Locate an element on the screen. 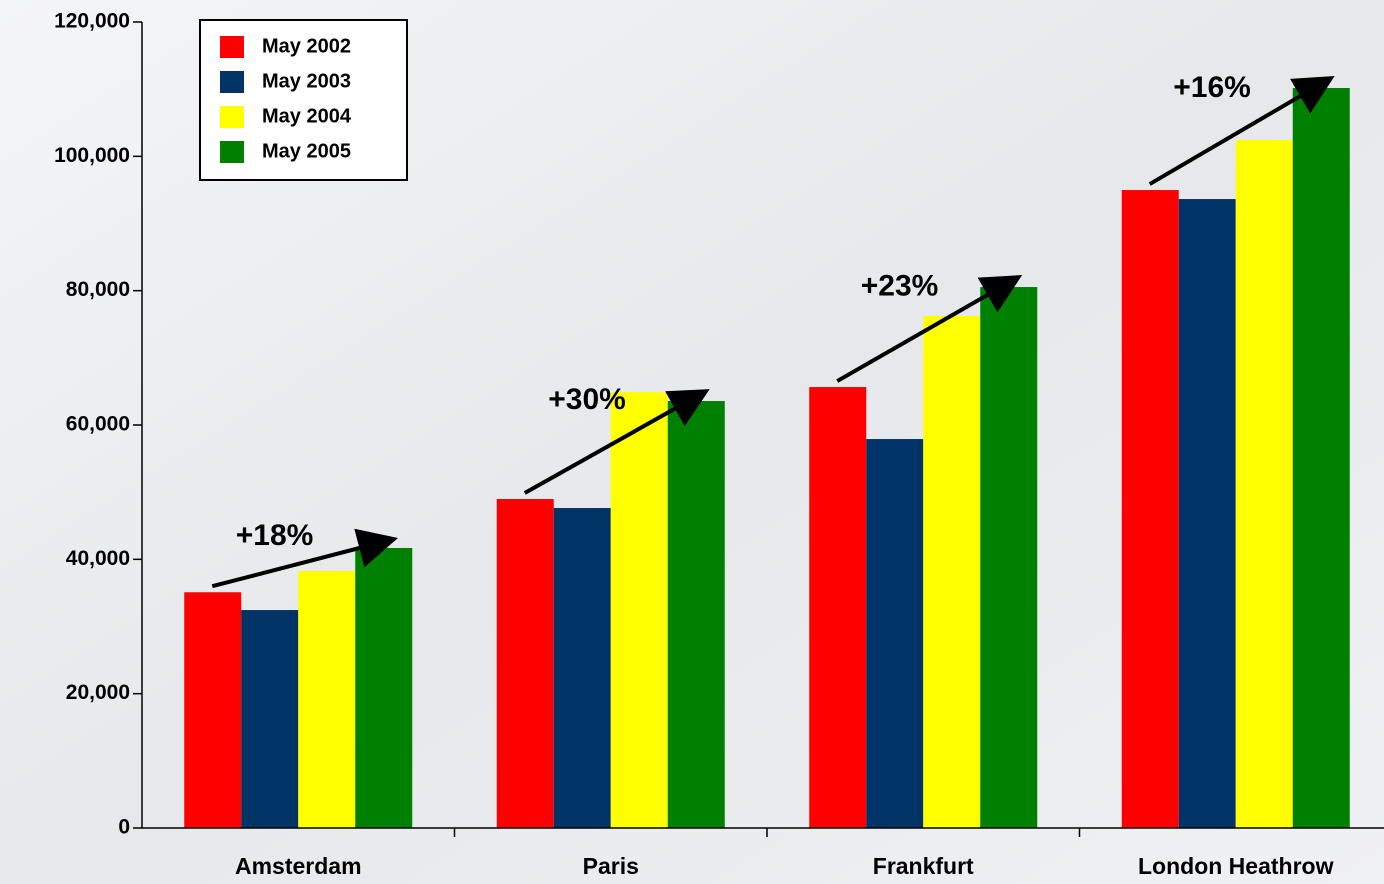  x-tick-label: London Heathrow is located at coordinates (1236, 866).